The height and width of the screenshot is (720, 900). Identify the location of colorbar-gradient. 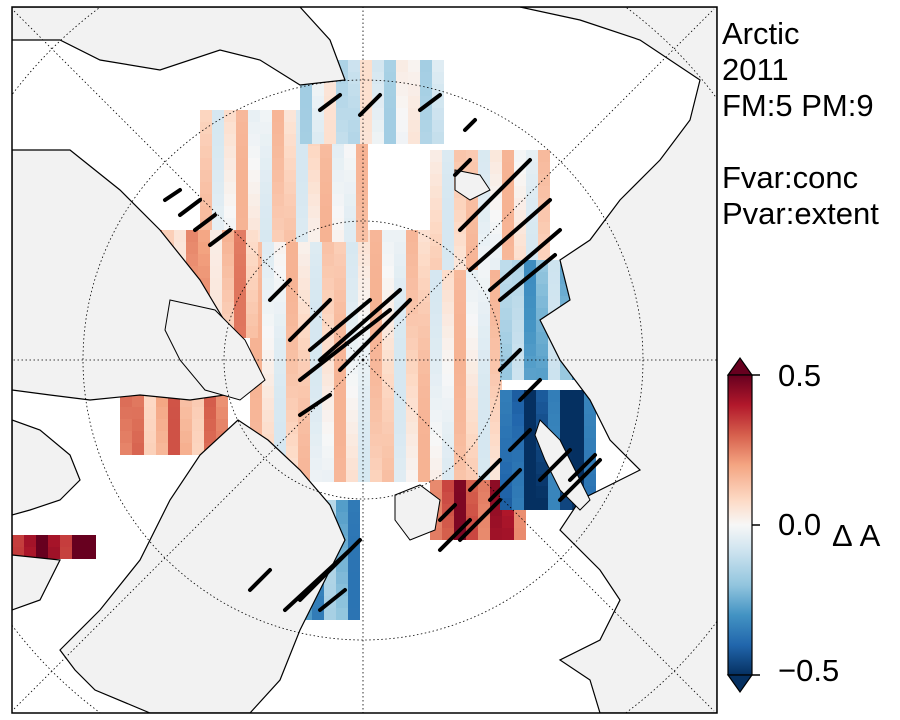
(740, 525).